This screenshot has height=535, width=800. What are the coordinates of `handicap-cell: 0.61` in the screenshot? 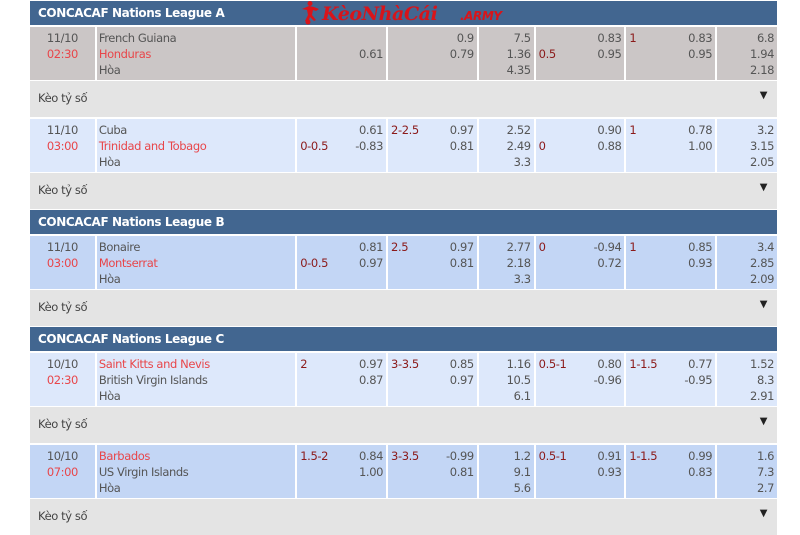 It's located at (343, 53).